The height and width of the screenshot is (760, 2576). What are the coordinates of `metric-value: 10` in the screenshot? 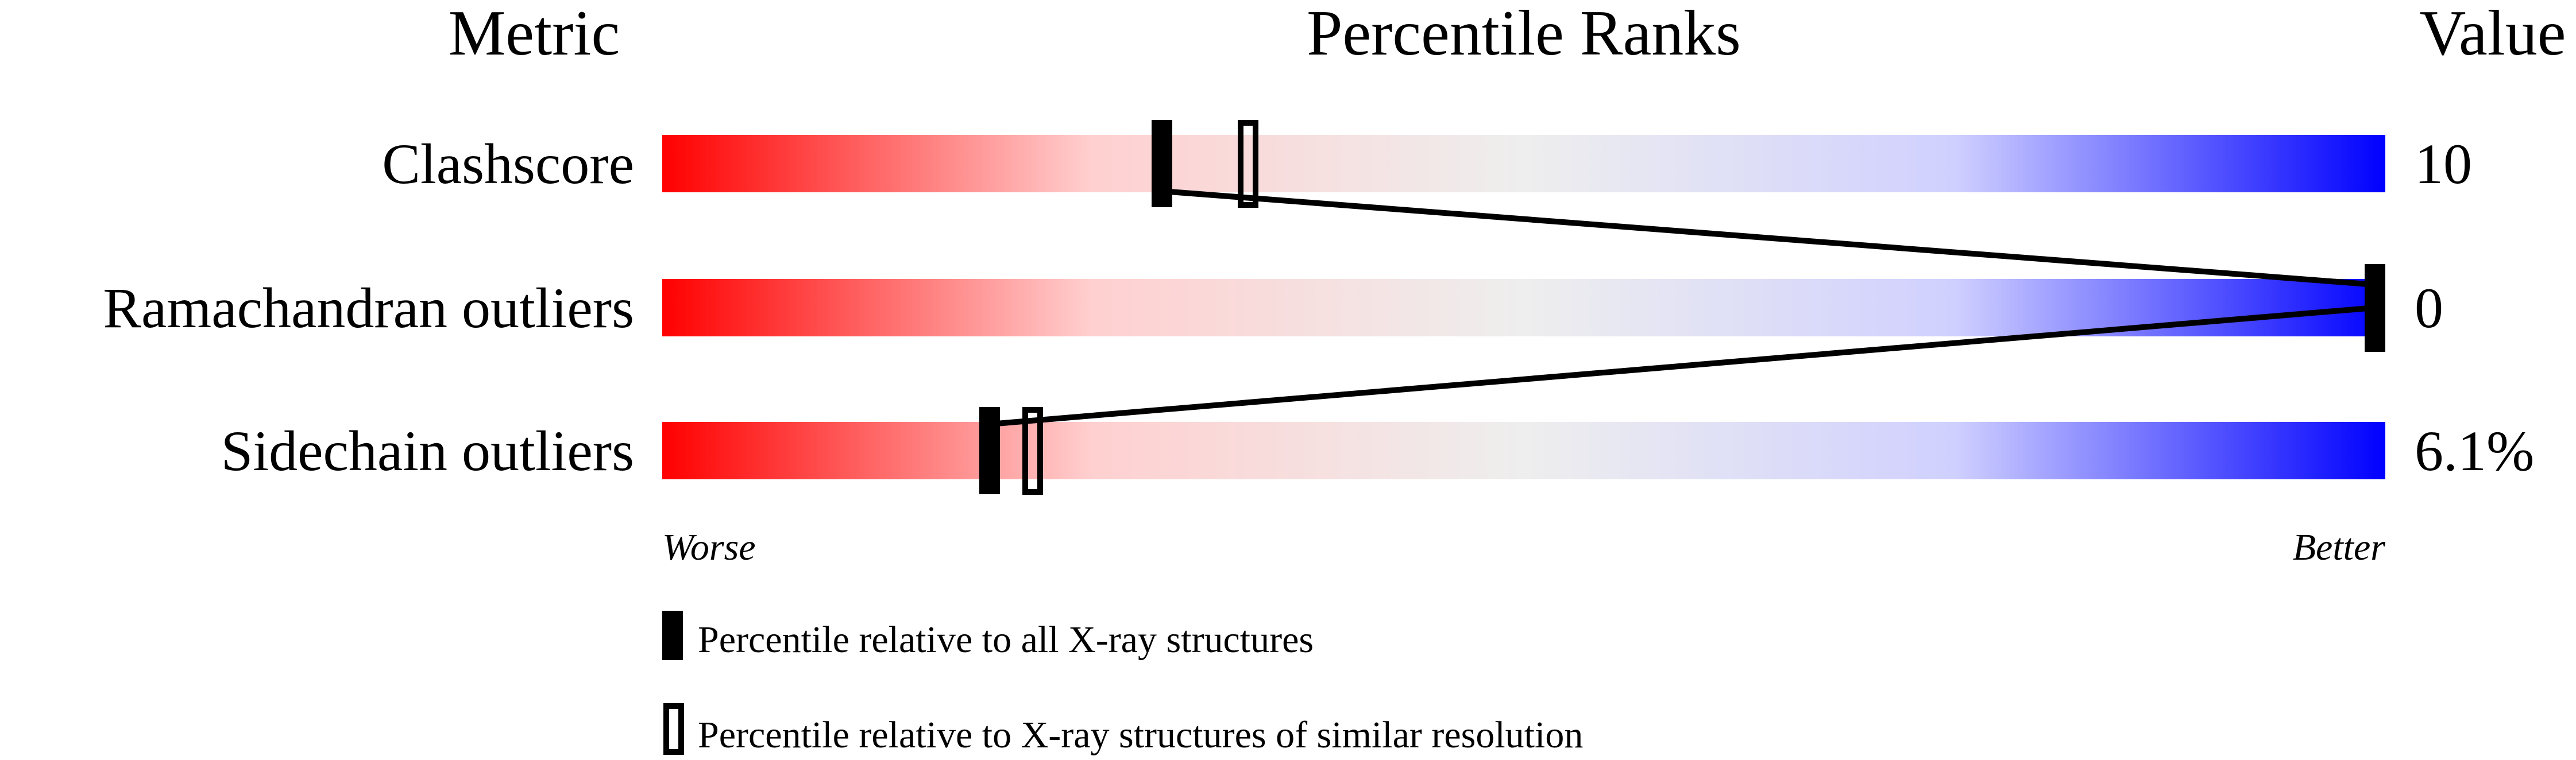 It's located at (2443, 164).